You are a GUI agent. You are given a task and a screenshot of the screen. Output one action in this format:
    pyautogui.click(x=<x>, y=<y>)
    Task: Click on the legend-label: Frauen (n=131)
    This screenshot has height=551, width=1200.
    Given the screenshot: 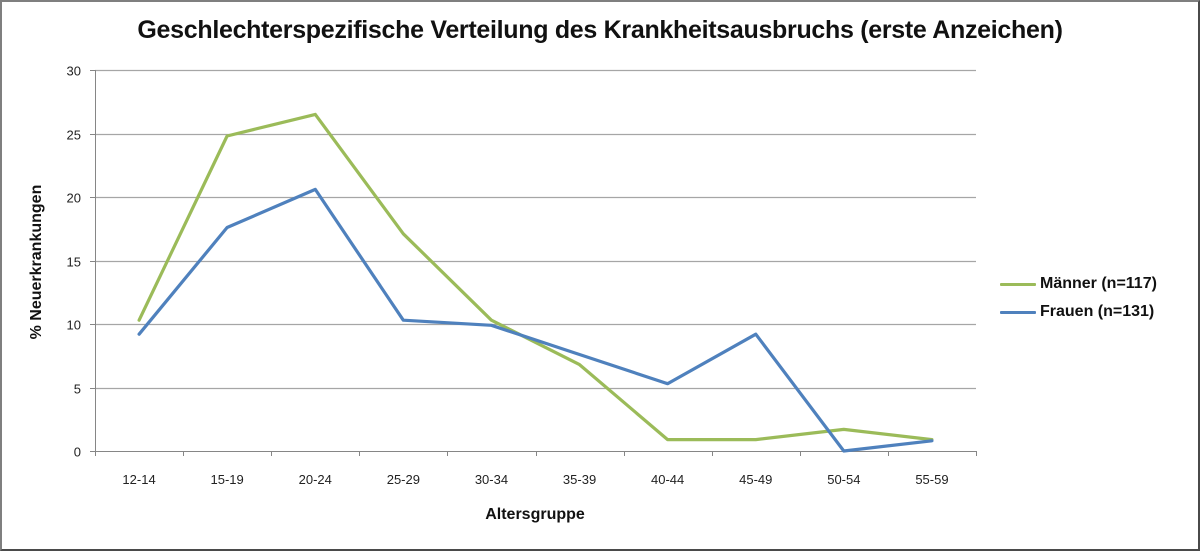 What is the action you would take?
    pyautogui.click(x=1097, y=311)
    